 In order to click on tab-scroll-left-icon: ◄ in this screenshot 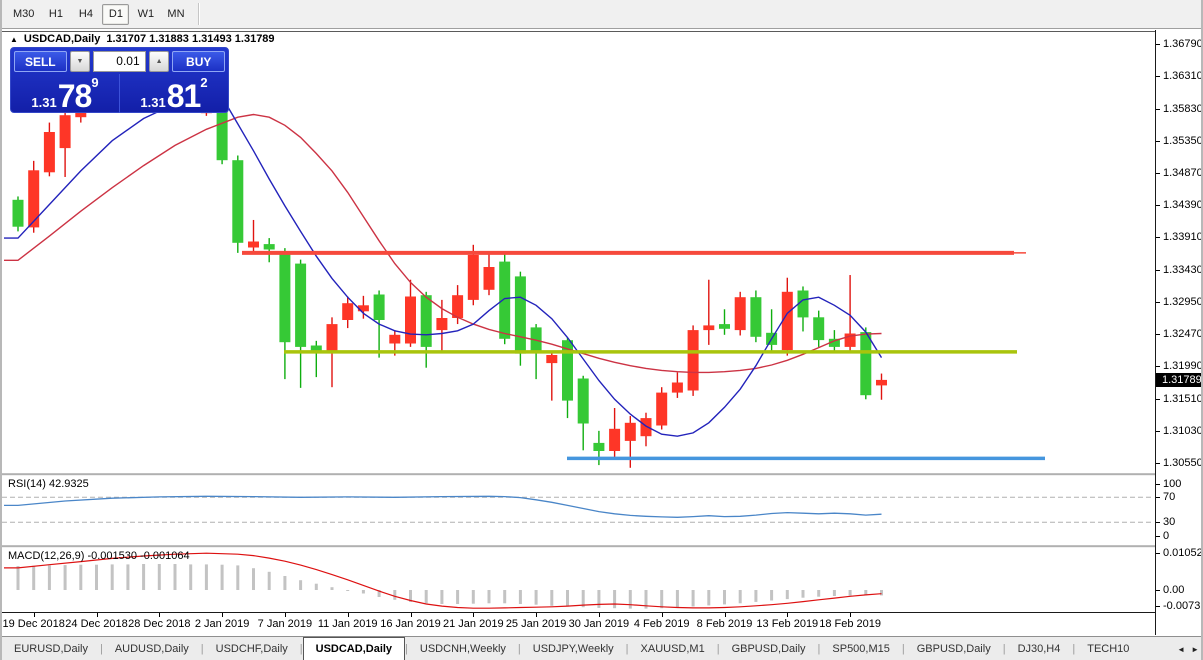, I will do `click(1181, 649)`.